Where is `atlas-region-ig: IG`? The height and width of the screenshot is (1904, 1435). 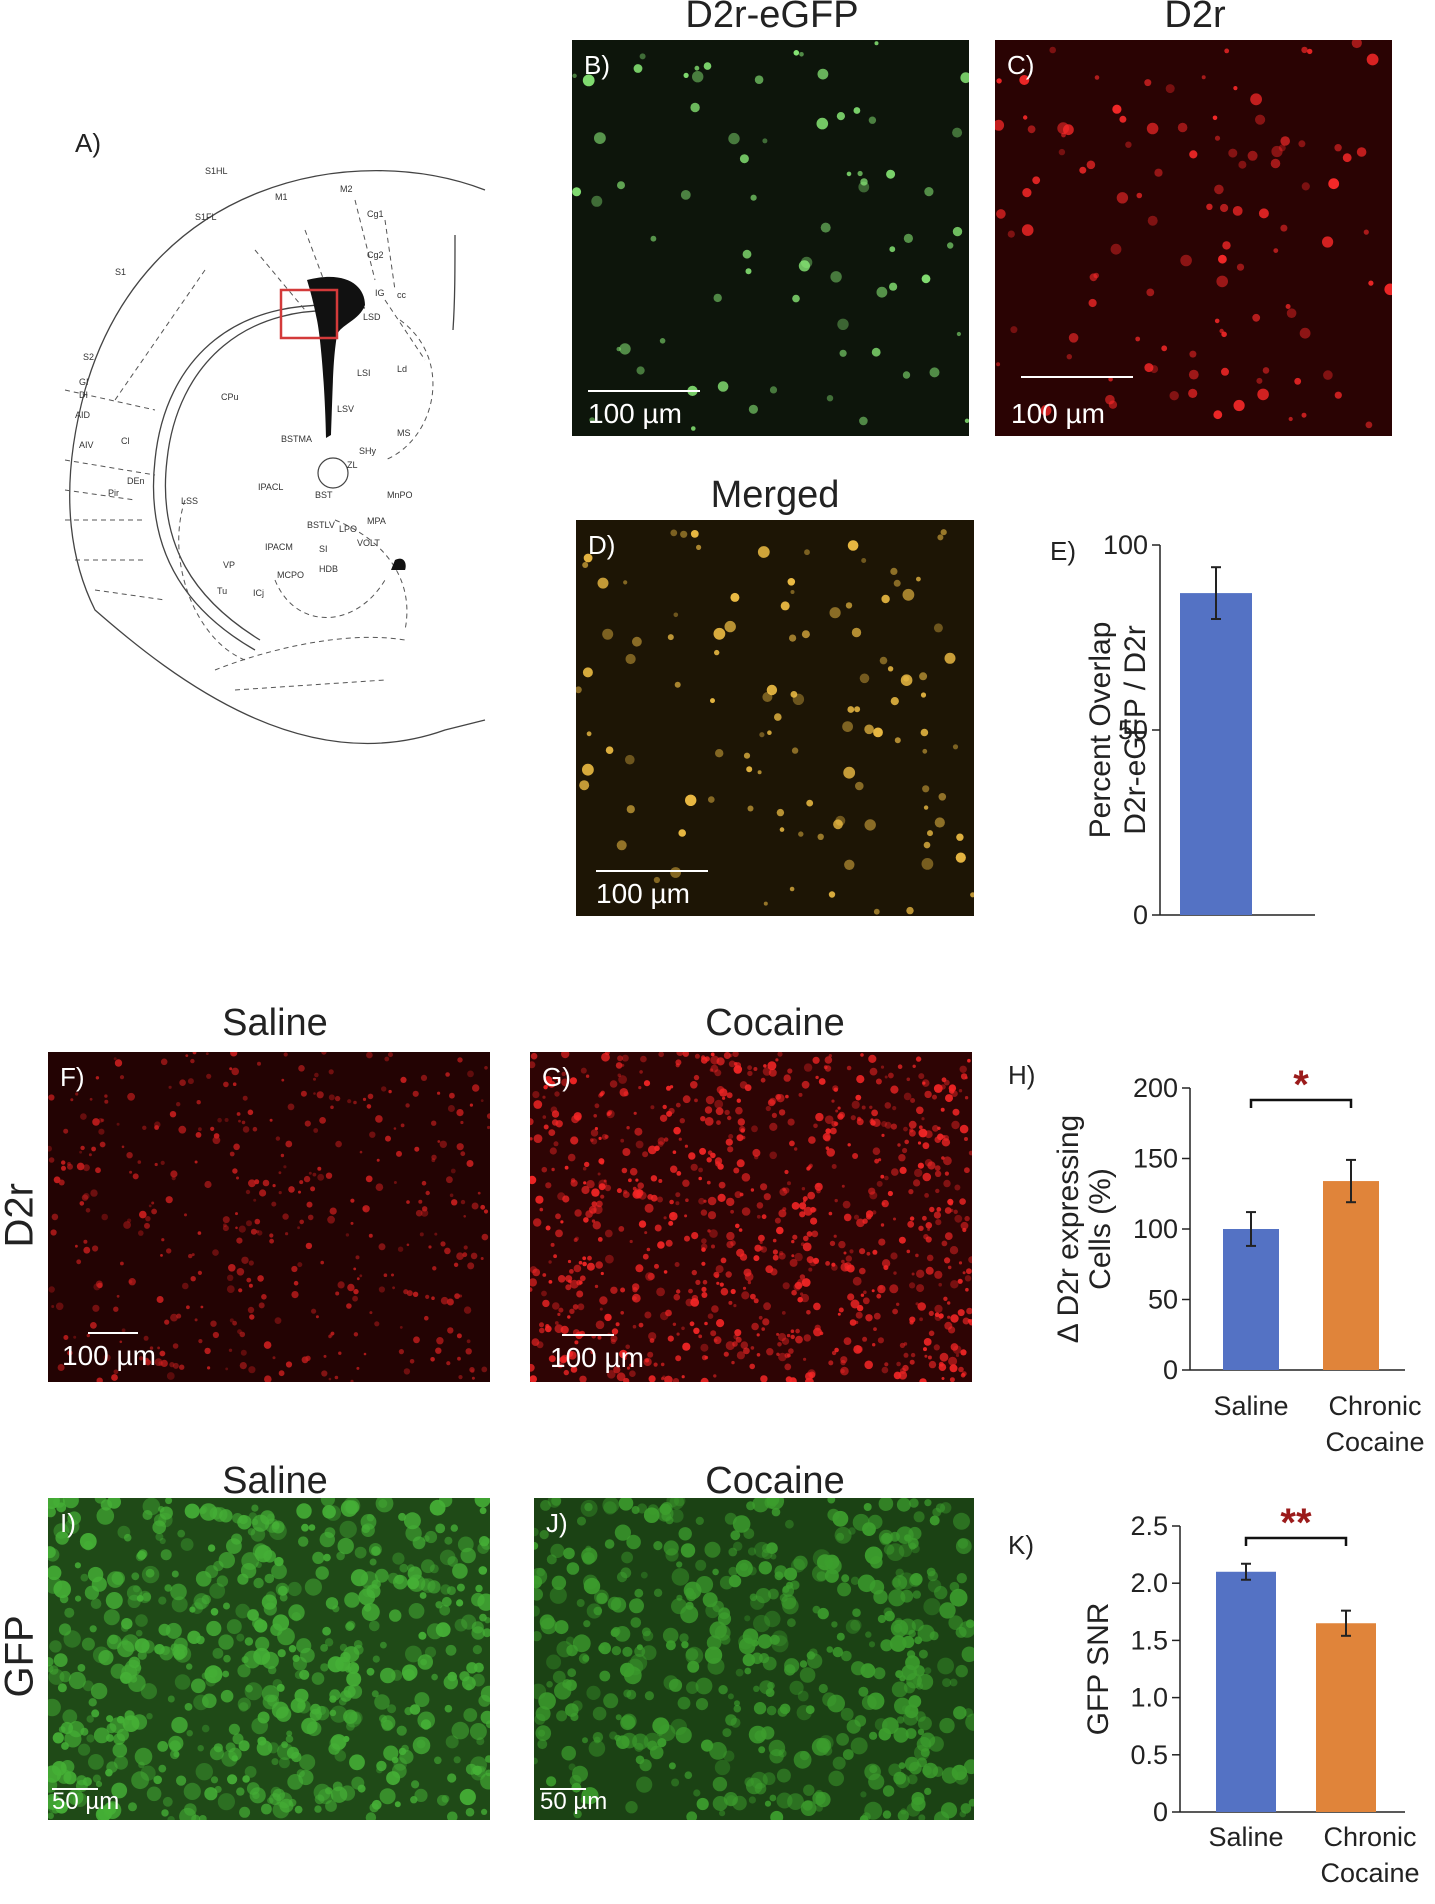
atlas-region-ig: IG is located at coordinates (380, 293).